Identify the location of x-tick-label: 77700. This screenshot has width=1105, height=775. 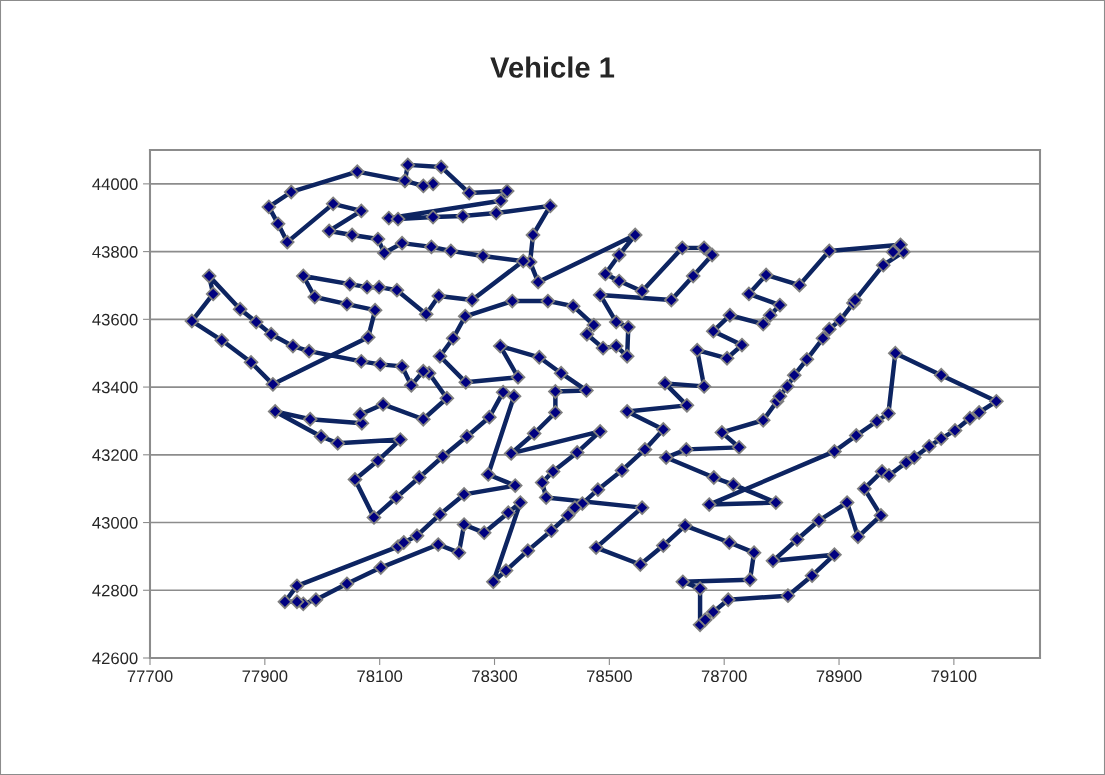
(150, 676).